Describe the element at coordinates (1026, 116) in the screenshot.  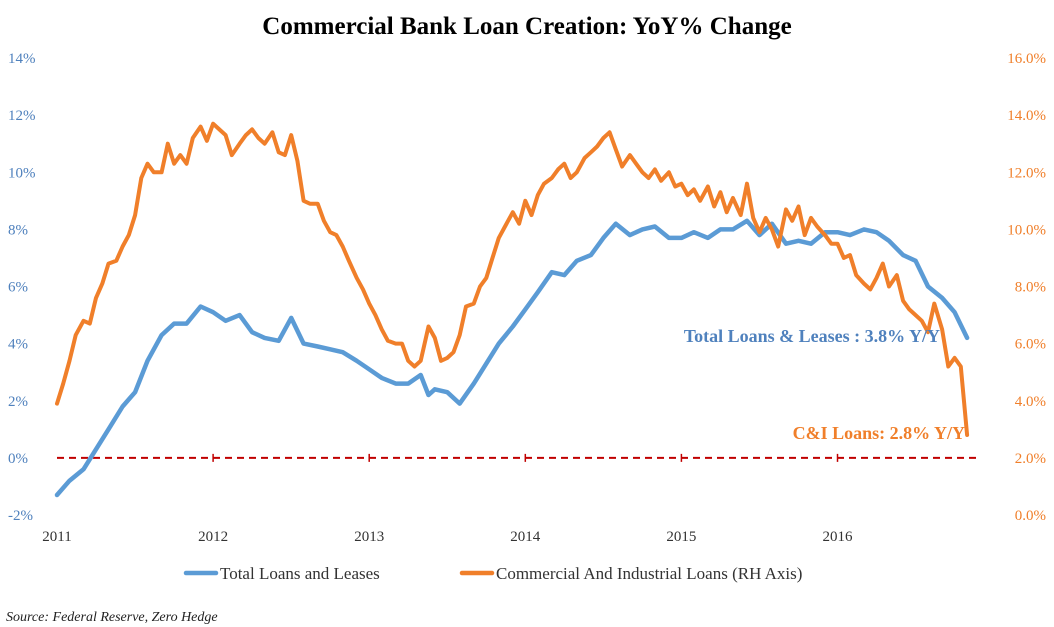
I see `right-axis-tick-label: 14.0%` at that location.